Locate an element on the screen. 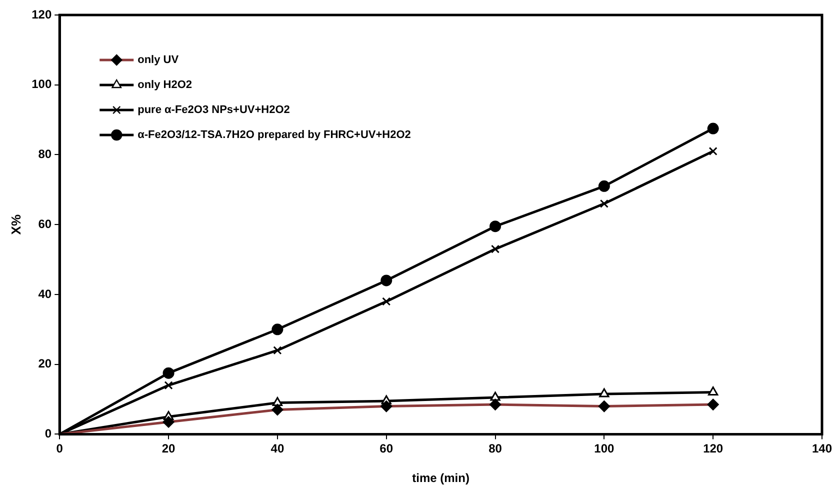 The image size is (835, 495). x-tick-label: 40 is located at coordinates (277, 449).